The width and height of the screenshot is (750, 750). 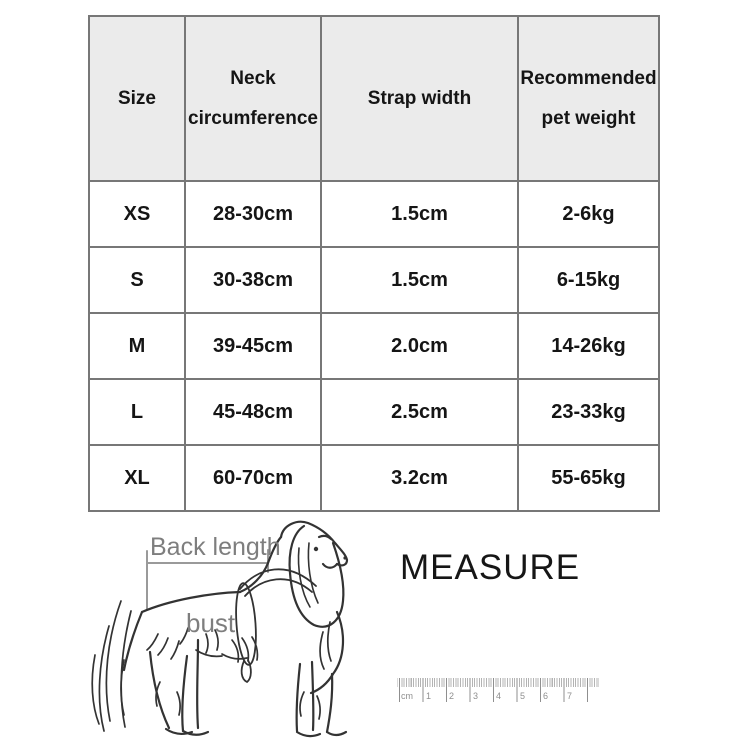 What do you see at coordinates (419, 412) in the screenshot?
I see `cell-strap: 2.5cm` at bounding box center [419, 412].